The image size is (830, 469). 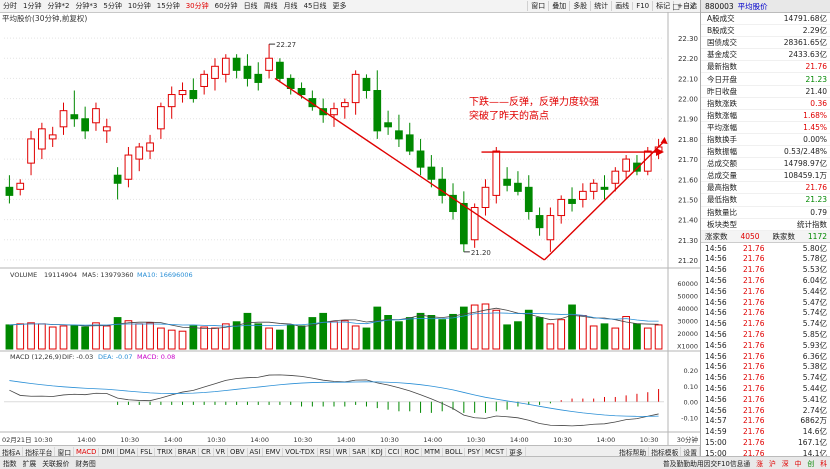 I want to click on market-index-1: 沪, so click(x=772, y=464).